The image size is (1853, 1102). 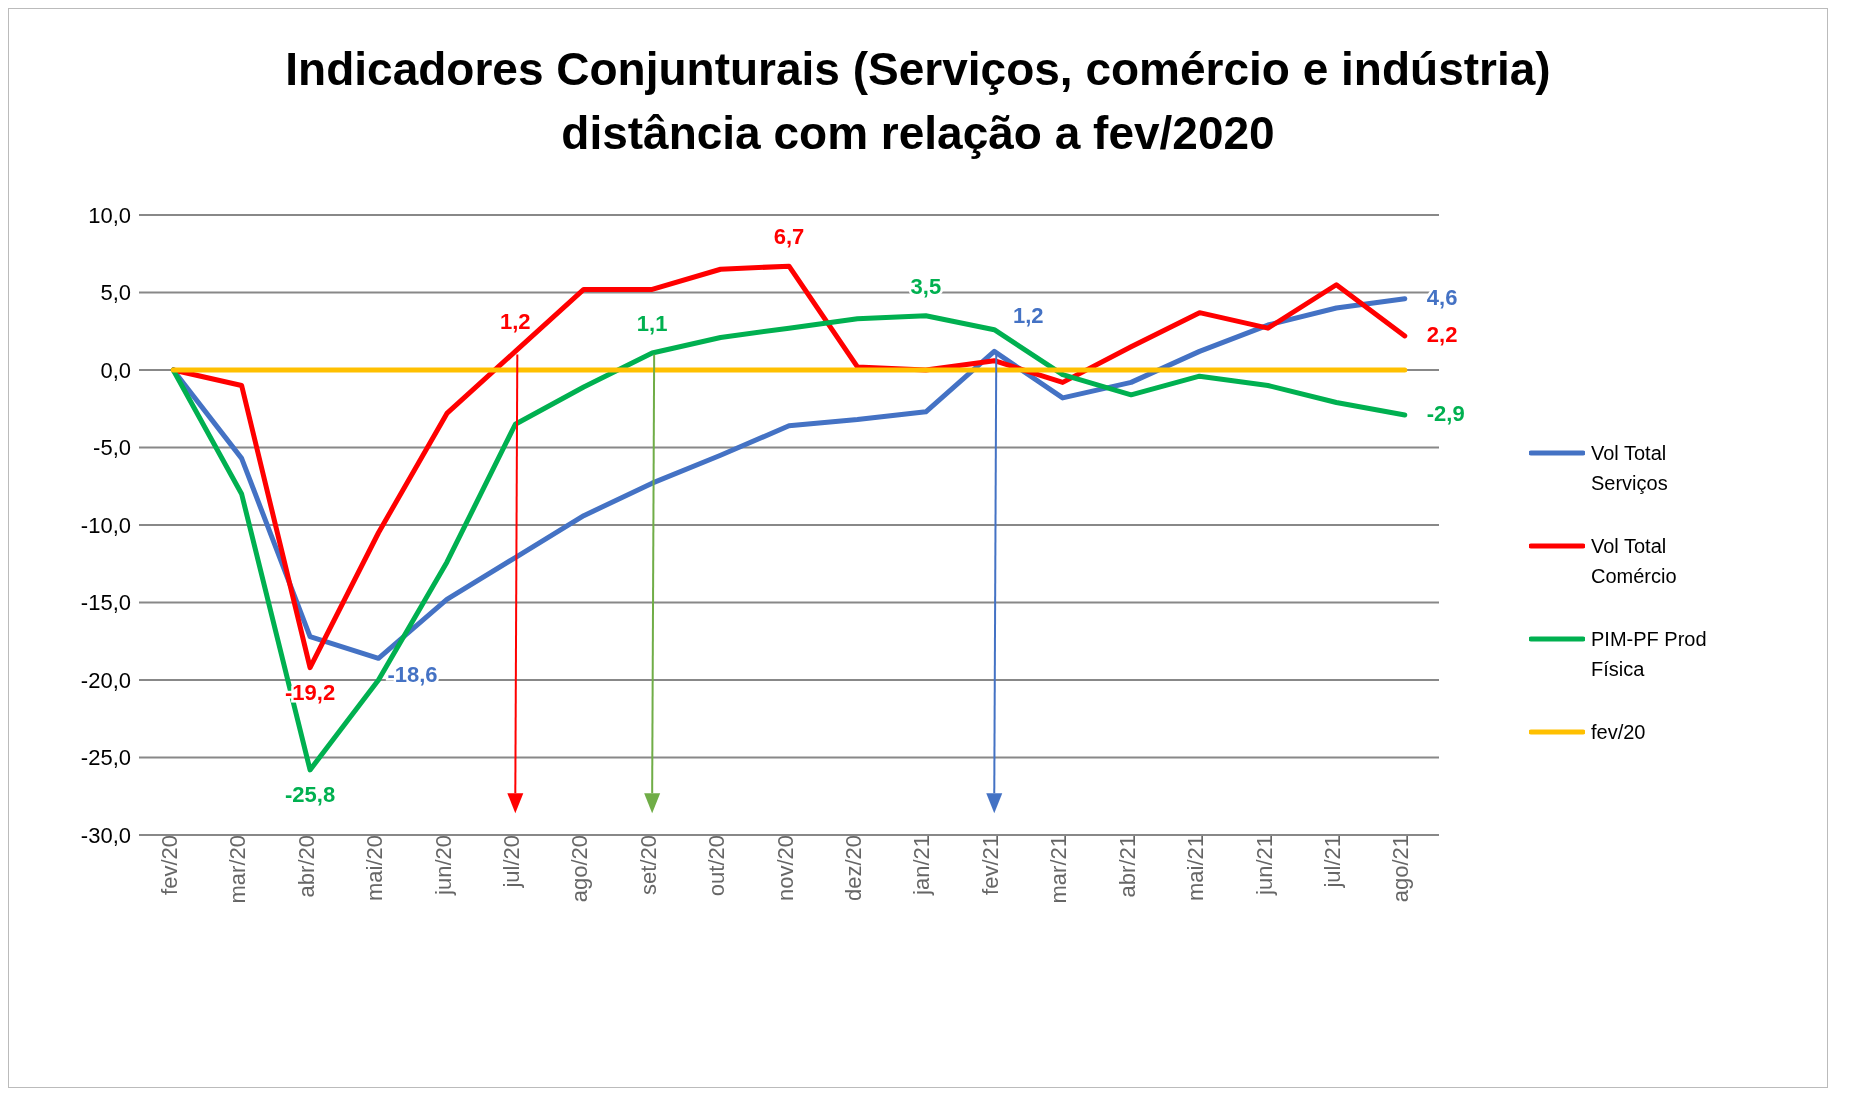 I want to click on x-tick-label: jan/21, so click(x=922, y=865).